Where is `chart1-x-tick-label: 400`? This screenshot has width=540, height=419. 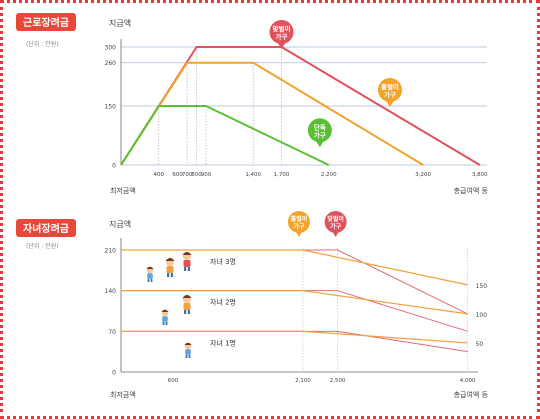 chart1-x-tick-label: 400 is located at coordinates (159, 175).